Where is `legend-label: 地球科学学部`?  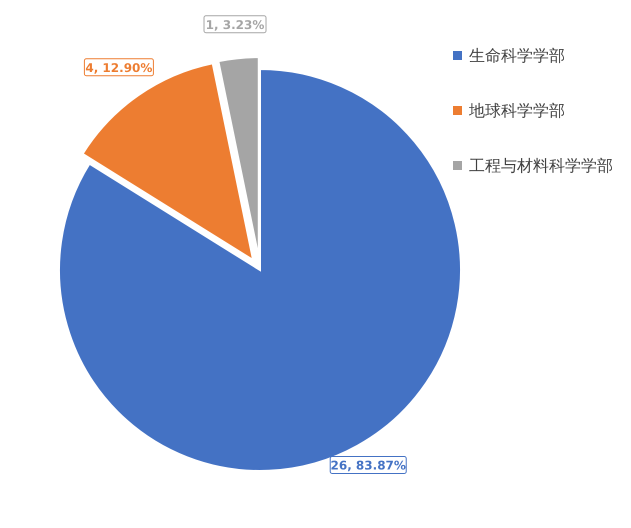 legend-label: 地球科学学部 is located at coordinates (516, 110).